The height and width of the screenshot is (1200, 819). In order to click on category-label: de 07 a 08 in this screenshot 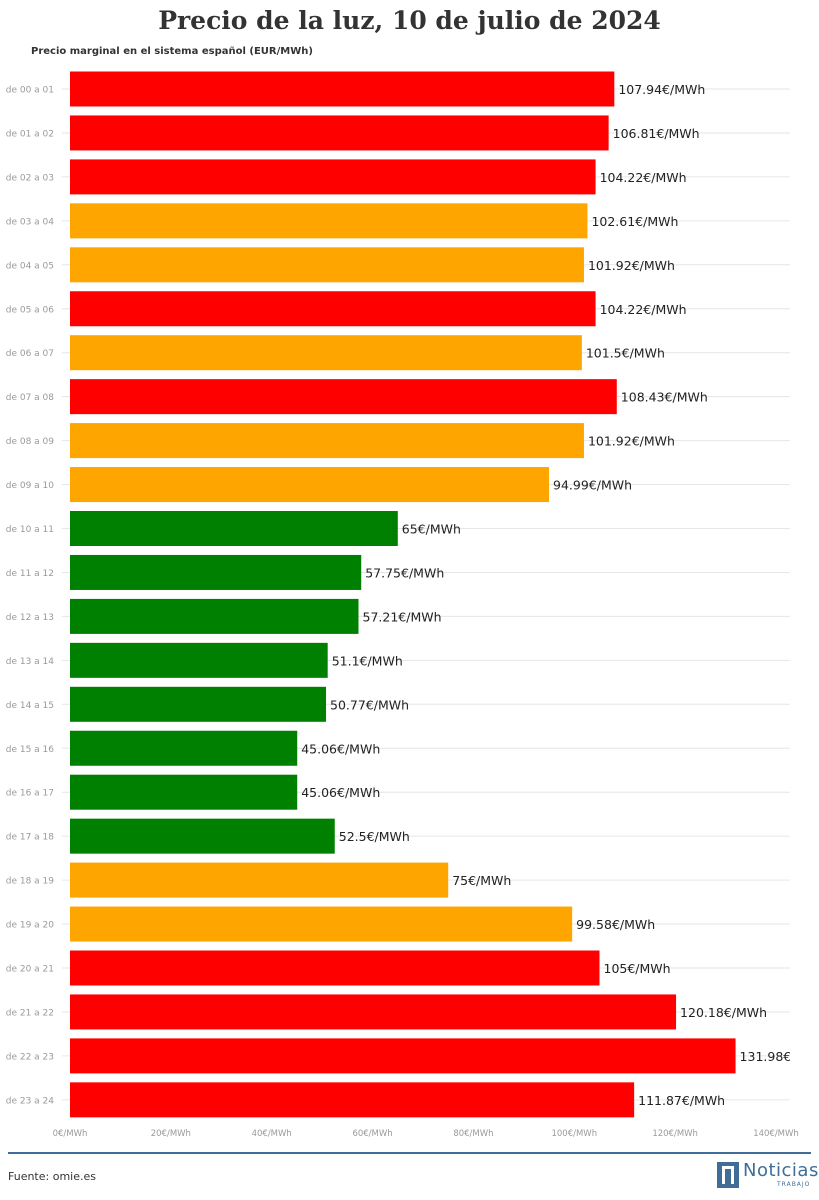, I will do `click(30, 398)`.